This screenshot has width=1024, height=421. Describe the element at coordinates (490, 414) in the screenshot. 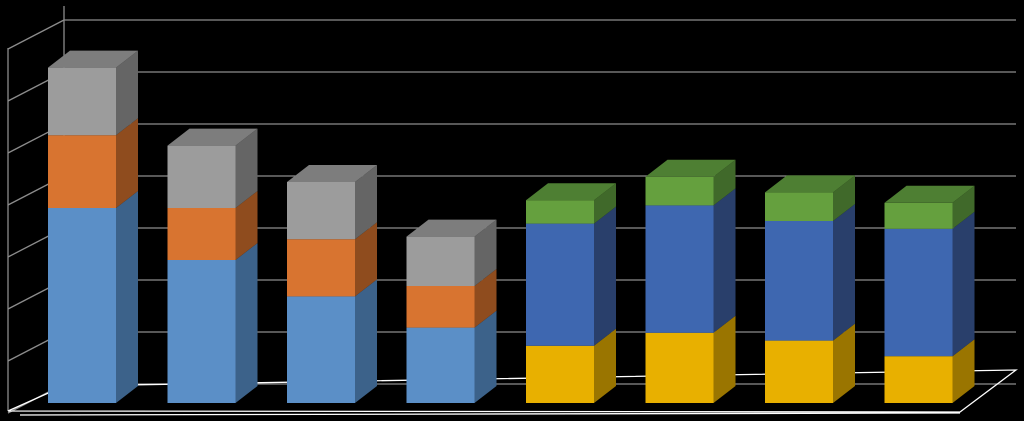

I see `floor-front-edge` at that location.